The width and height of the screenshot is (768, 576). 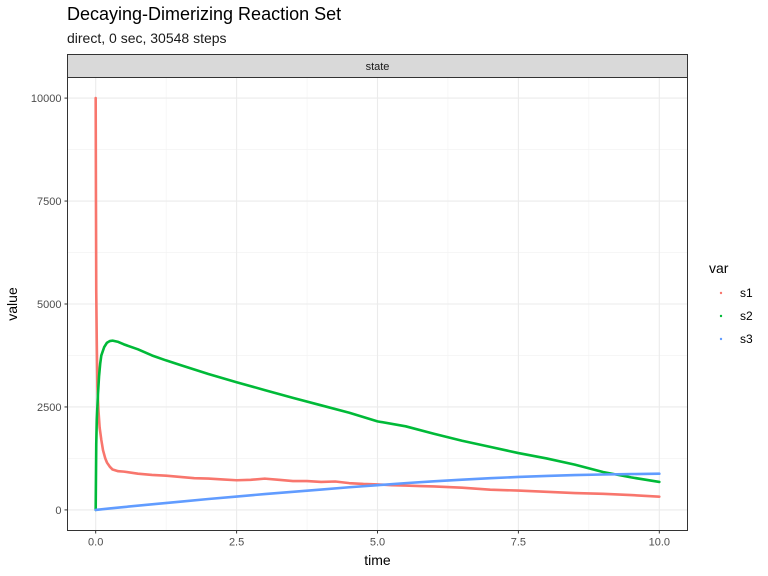 What do you see at coordinates (659, 543) in the screenshot?
I see `x-tick-label: 10.0` at bounding box center [659, 543].